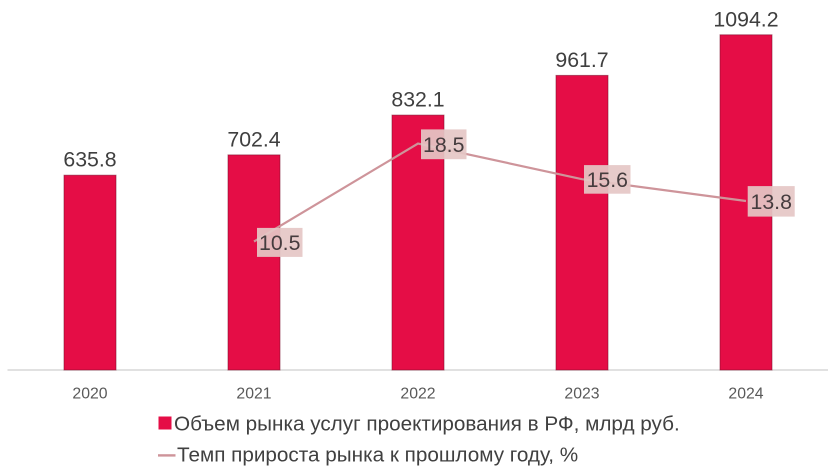 Image resolution: width=840 pixels, height=469 pixels. What do you see at coordinates (745, 19) in the screenshot?
I see `svg-text: 1094.2` at bounding box center [745, 19].